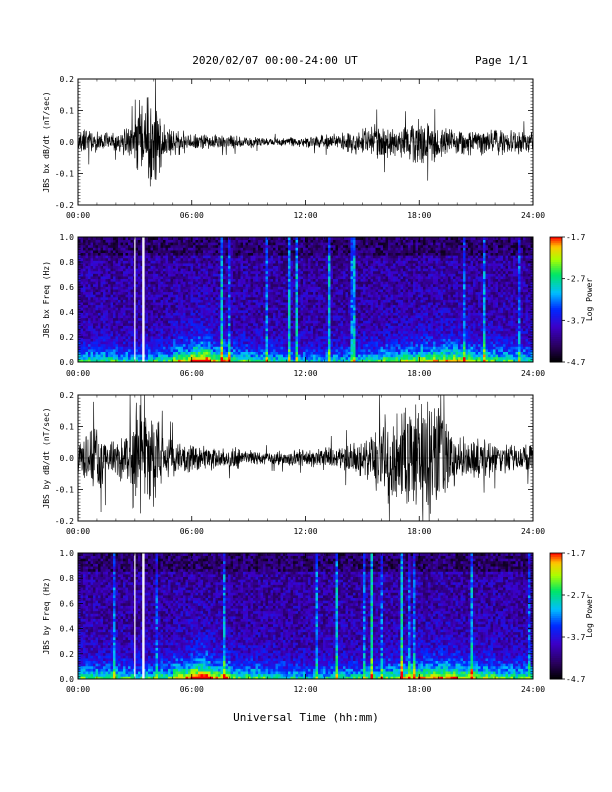 This screenshot has width=612, height=792. Describe the element at coordinates (67, 578) in the screenshot. I see `y-tick-label: 0.8` at that location.